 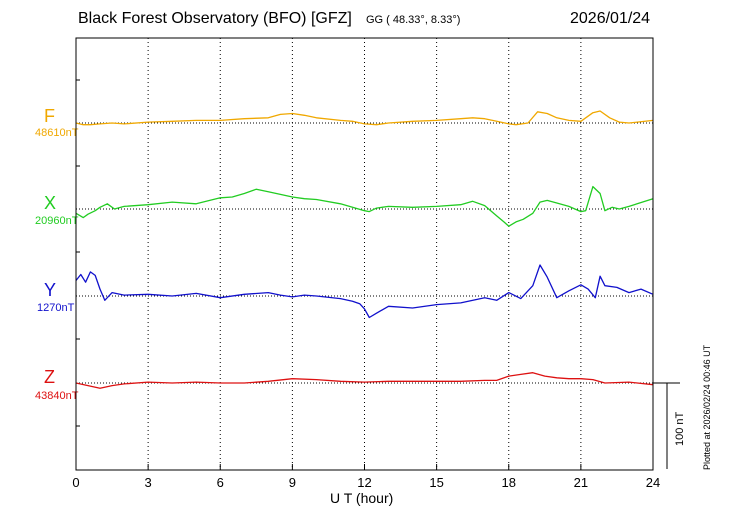 What do you see at coordinates (413, 20) in the screenshot?
I see `coordinates-label: GG ( 48.33°, 8.33°)` at bounding box center [413, 20].